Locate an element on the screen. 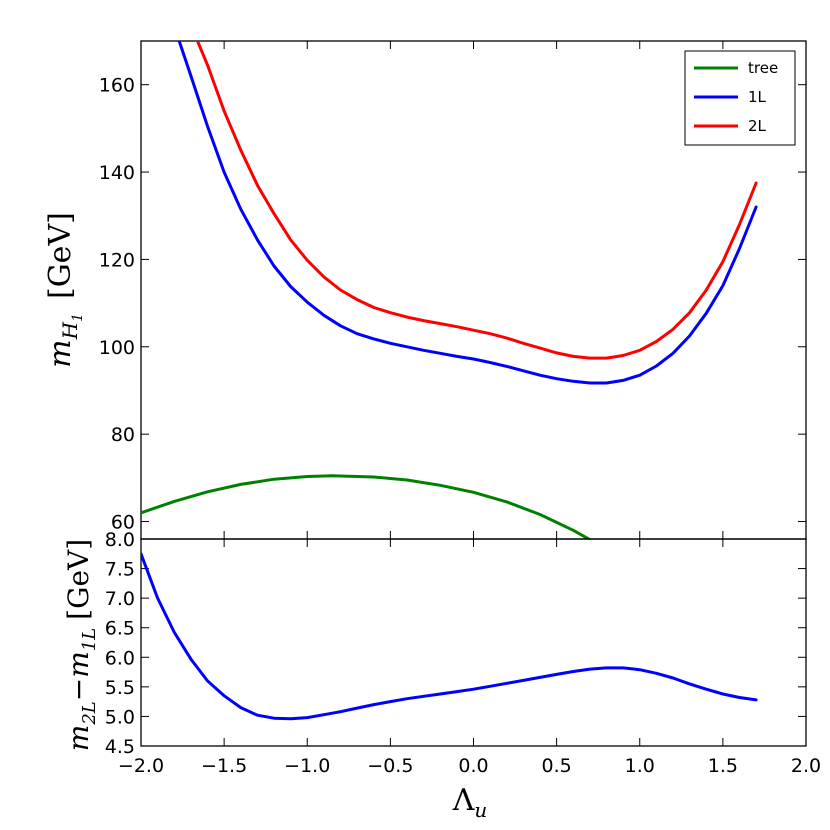  x-tick-label: 2.0 is located at coordinates (806, 766).